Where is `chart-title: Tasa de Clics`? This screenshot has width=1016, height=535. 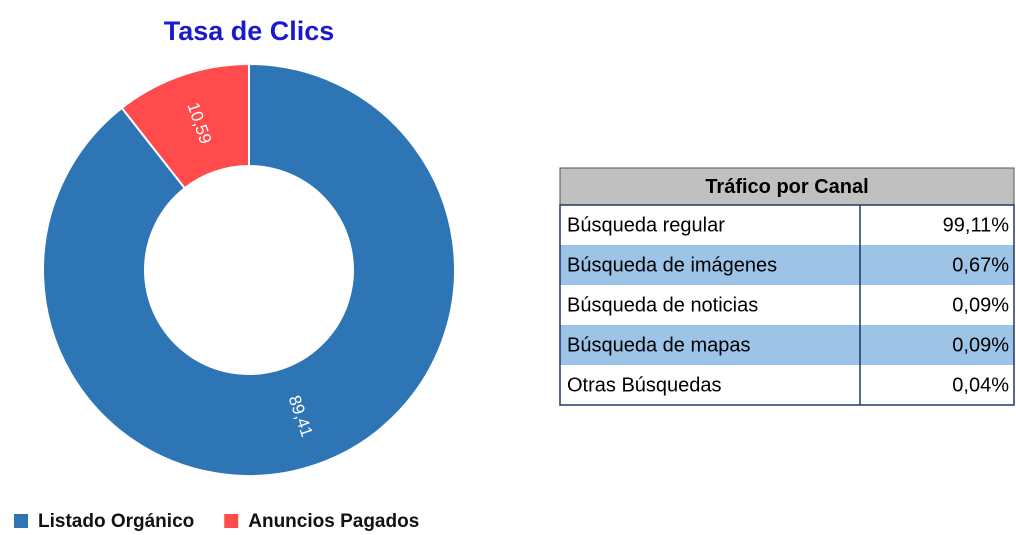
chart-title: Tasa de Clics is located at coordinates (249, 31).